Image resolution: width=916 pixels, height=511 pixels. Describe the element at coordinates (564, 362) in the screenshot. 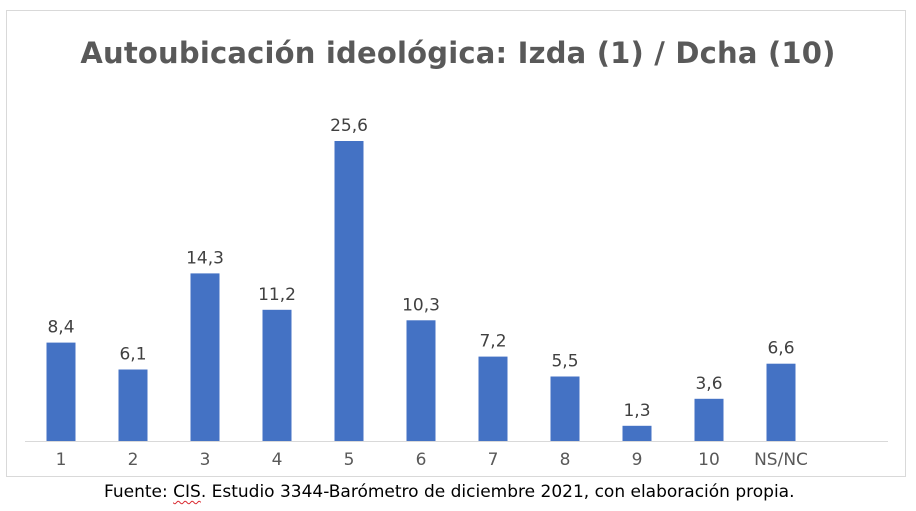

I see `data-label-8: 5,5` at that location.